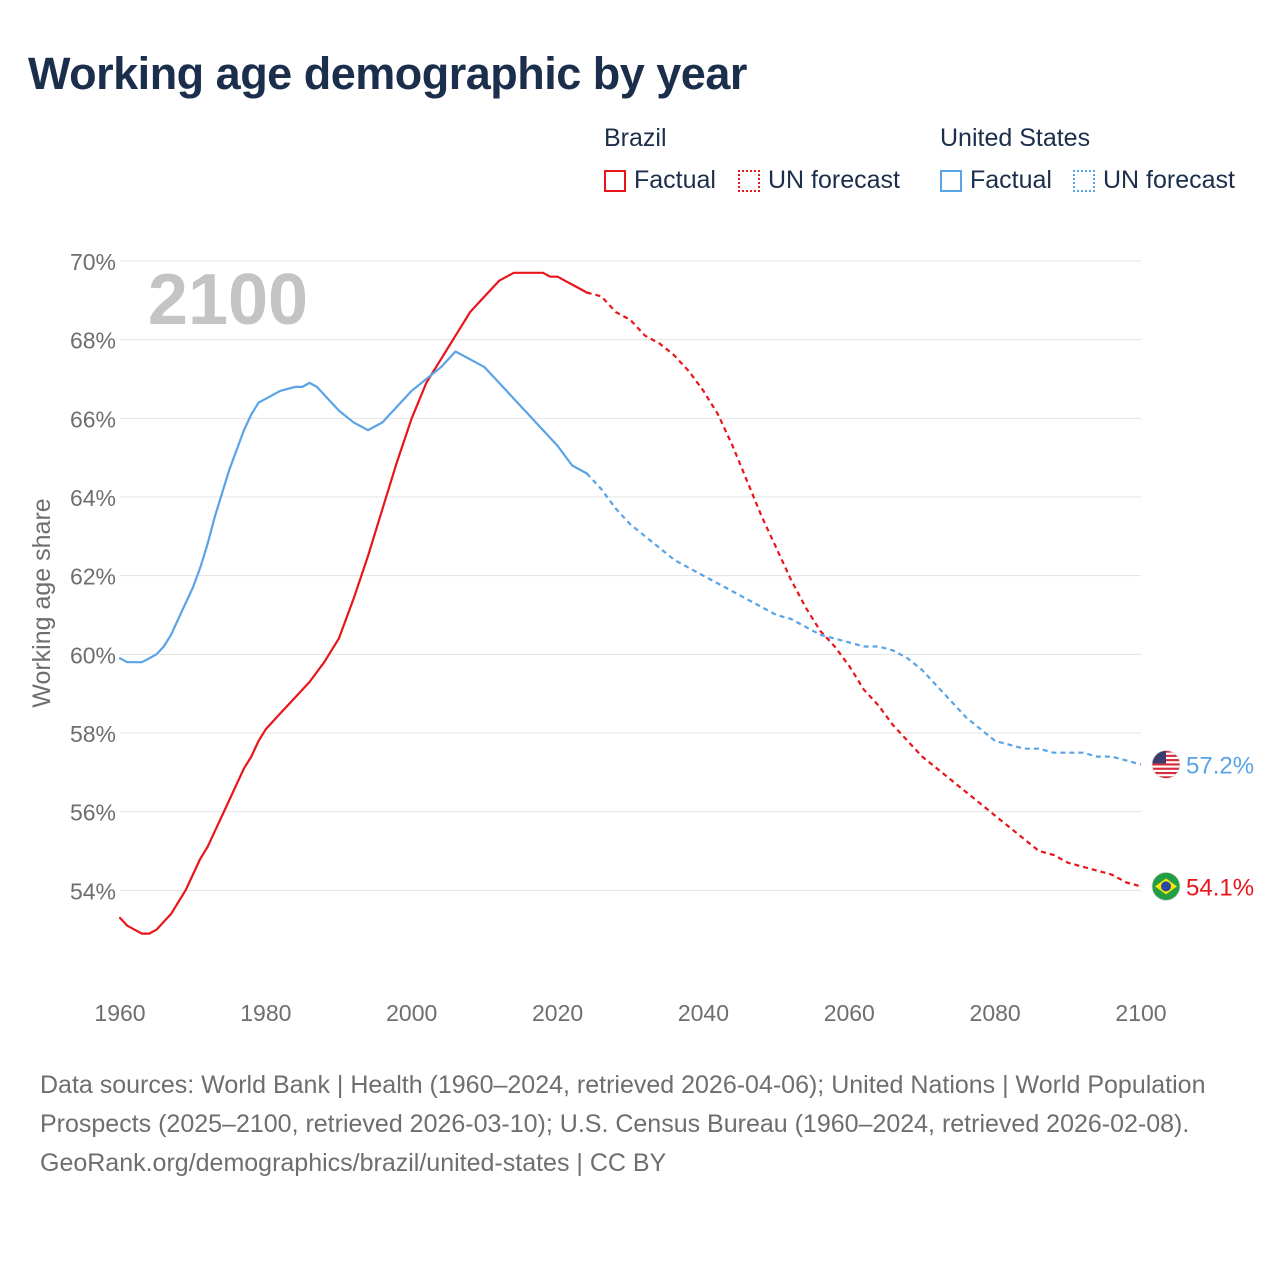 The width and height of the screenshot is (1280, 1280). Describe the element at coordinates (995, 1013) in the screenshot. I see `x-tick-label: 2080` at that location.